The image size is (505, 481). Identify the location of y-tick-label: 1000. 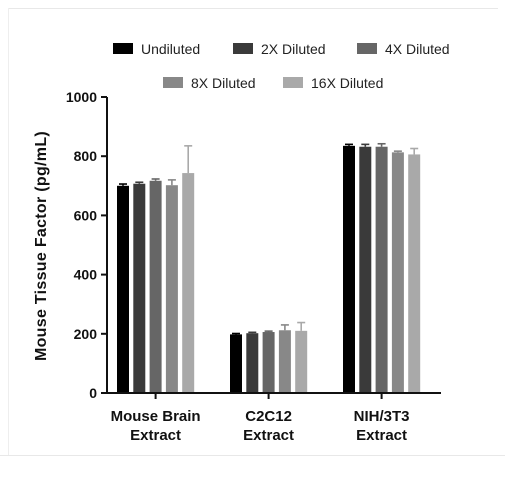
(81, 97).